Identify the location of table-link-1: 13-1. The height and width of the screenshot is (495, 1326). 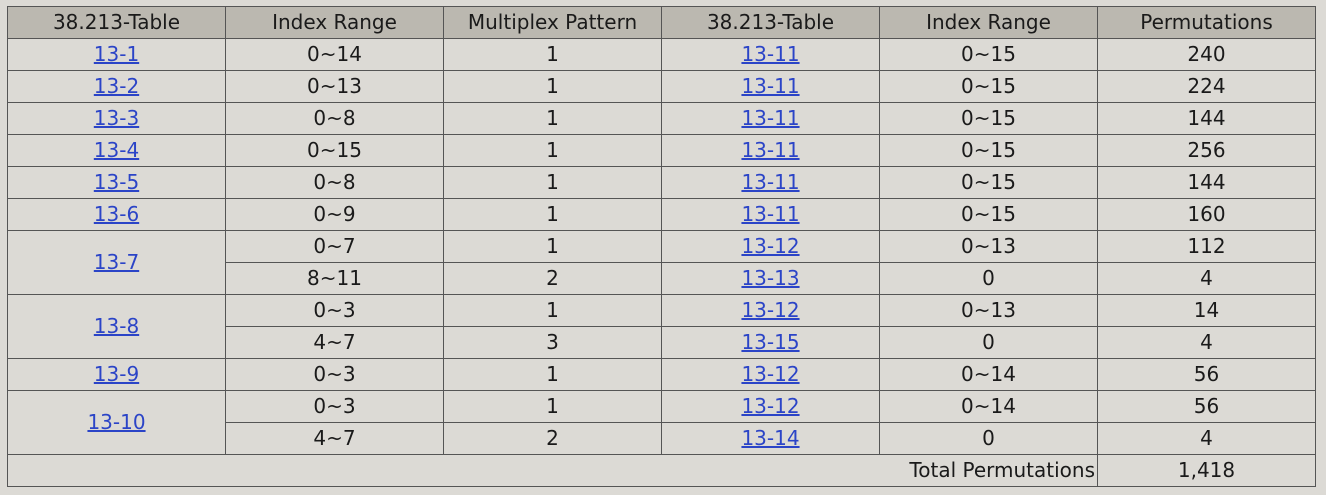
(116, 54).